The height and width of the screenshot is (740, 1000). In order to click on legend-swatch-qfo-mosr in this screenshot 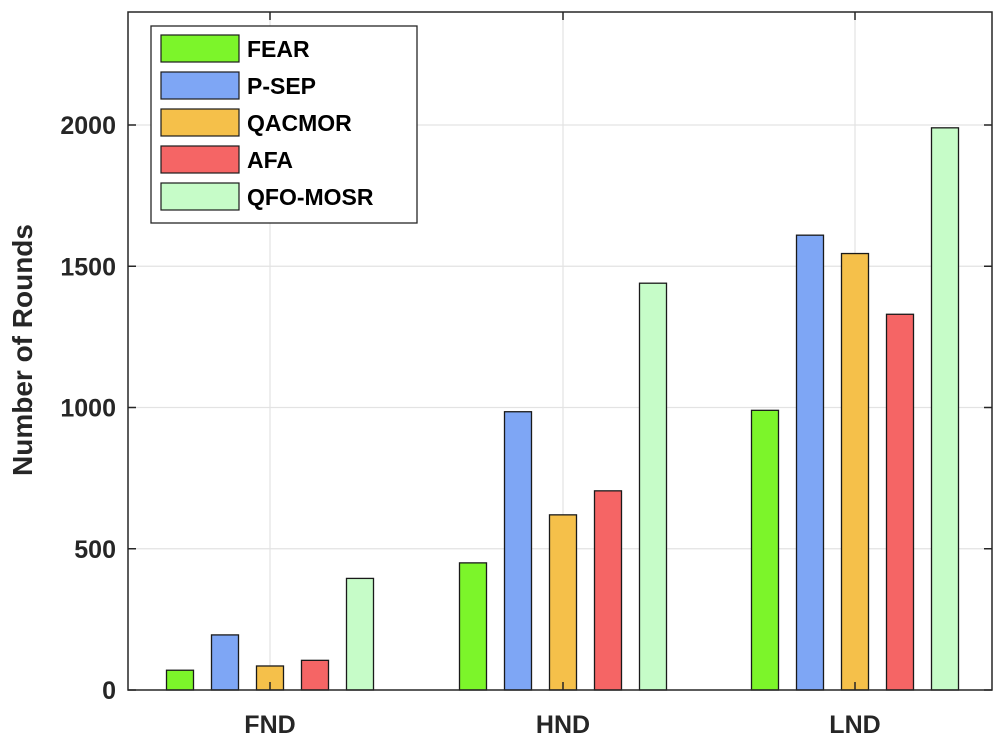, I will do `click(200, 196)`.